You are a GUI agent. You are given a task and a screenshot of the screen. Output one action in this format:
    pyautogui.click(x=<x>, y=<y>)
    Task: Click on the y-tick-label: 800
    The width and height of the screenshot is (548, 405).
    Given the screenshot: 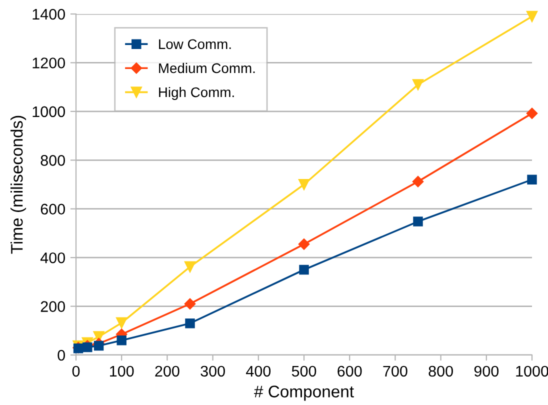 What is the action you would take?
    pyautogui.click(x=52, y=160)
    